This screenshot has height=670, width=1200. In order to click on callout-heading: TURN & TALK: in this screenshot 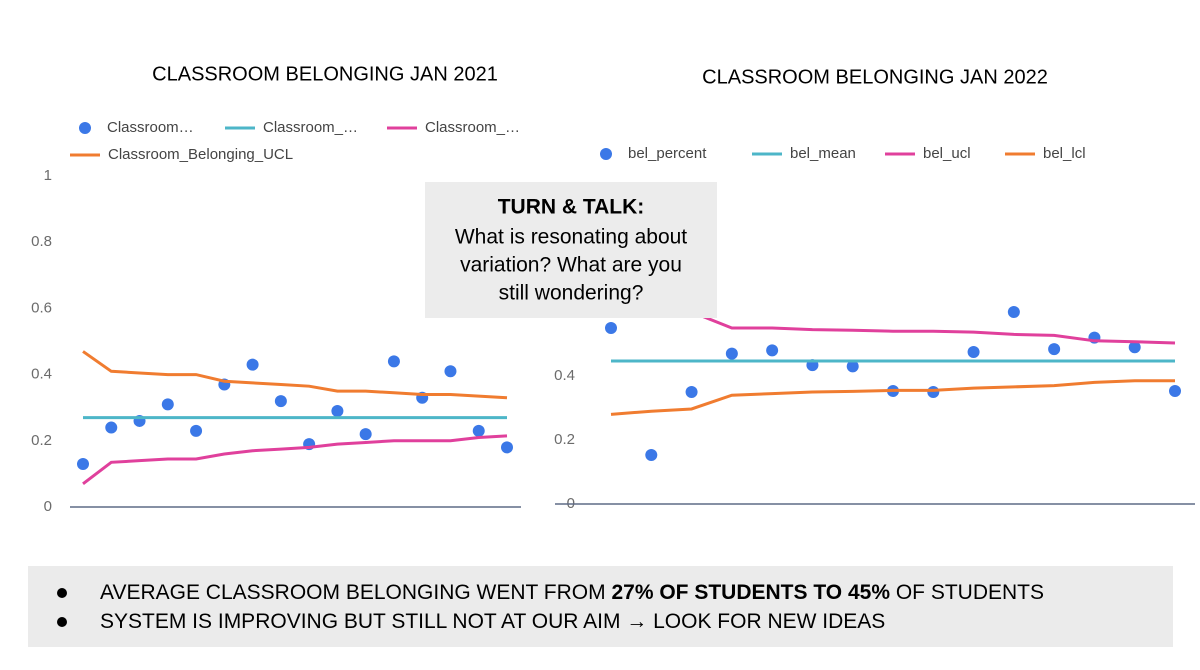, I will do `click(571, 207)`.